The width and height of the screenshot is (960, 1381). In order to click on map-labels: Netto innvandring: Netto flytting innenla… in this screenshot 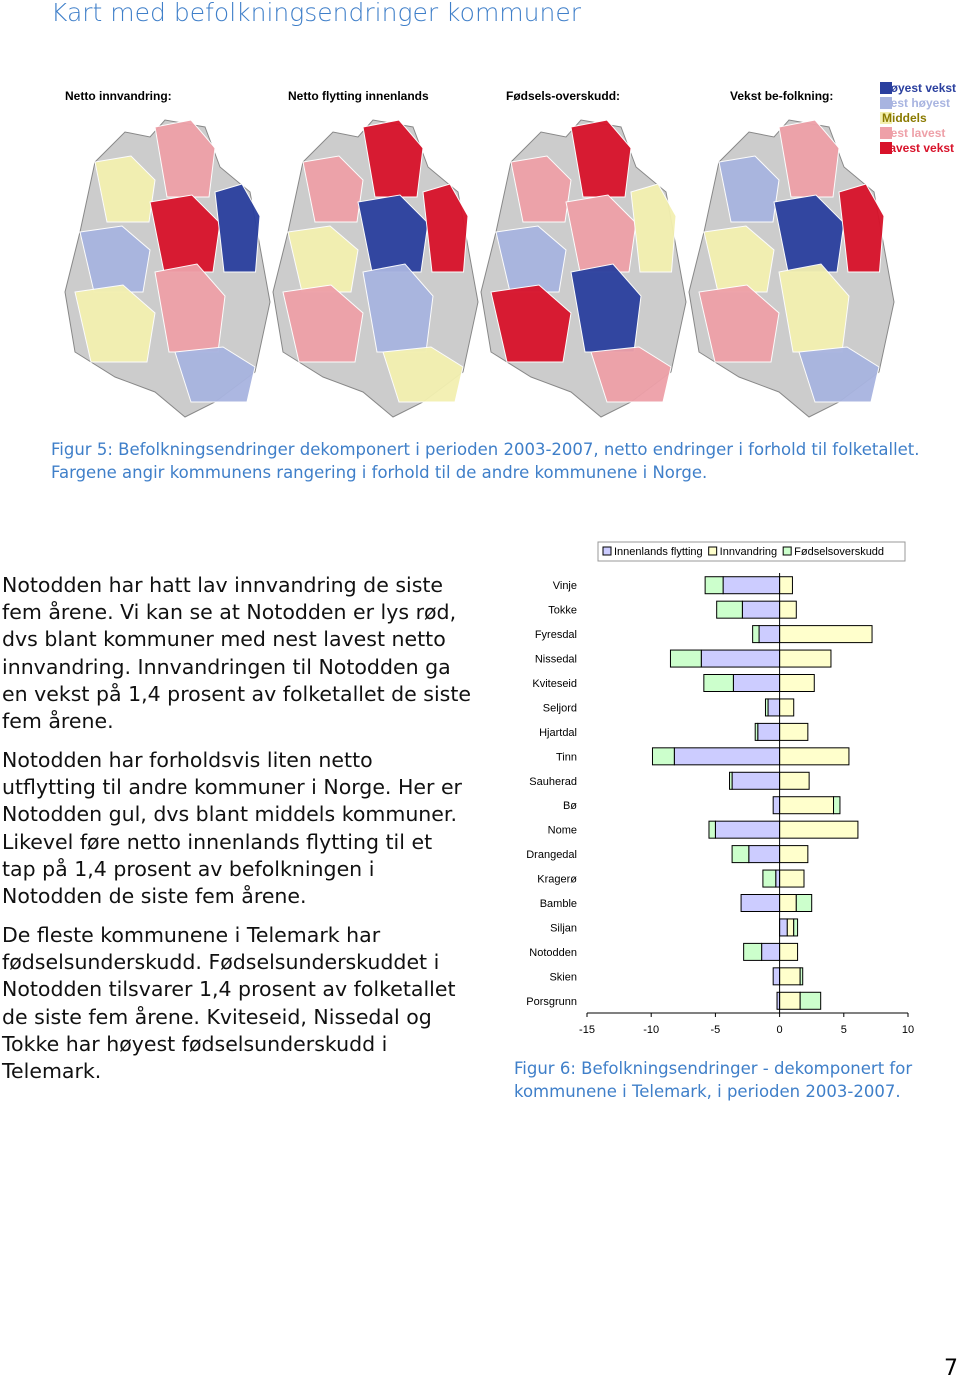, I will do `click(510, 118)`.